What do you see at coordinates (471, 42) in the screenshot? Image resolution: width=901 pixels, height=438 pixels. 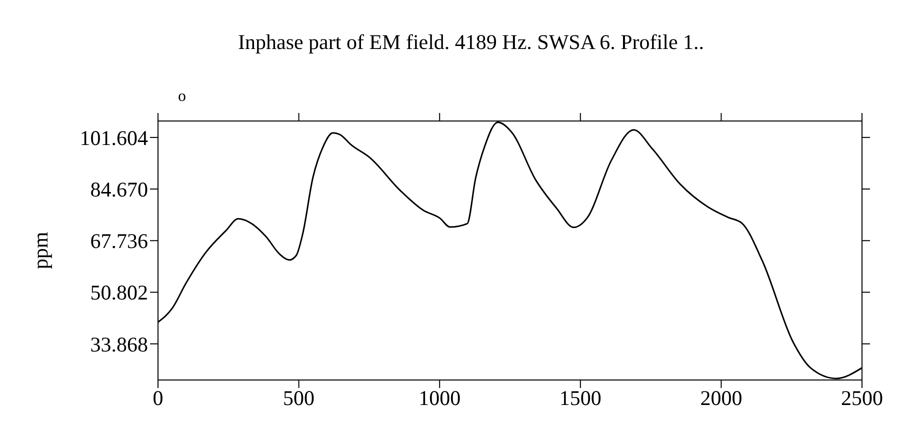 I see `chart-title: Inphase part of EM field. 4189 Hz. SWSA 6. Profile 1..` at bounding box center [471, 42].